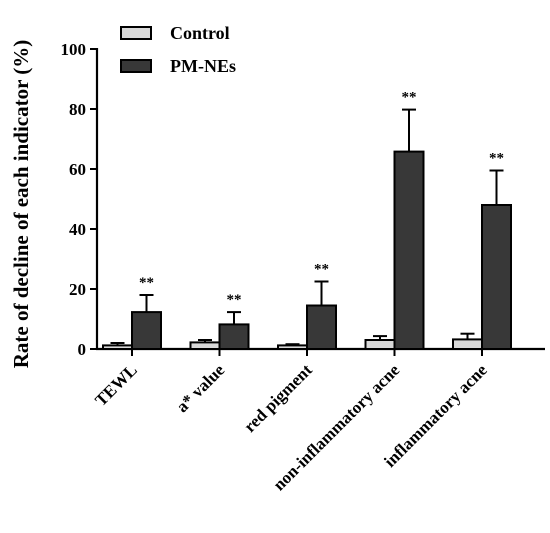  Describe the element at coordinates (77, 289) in the screenshot. I see `y-tick-label: 20` at that location.